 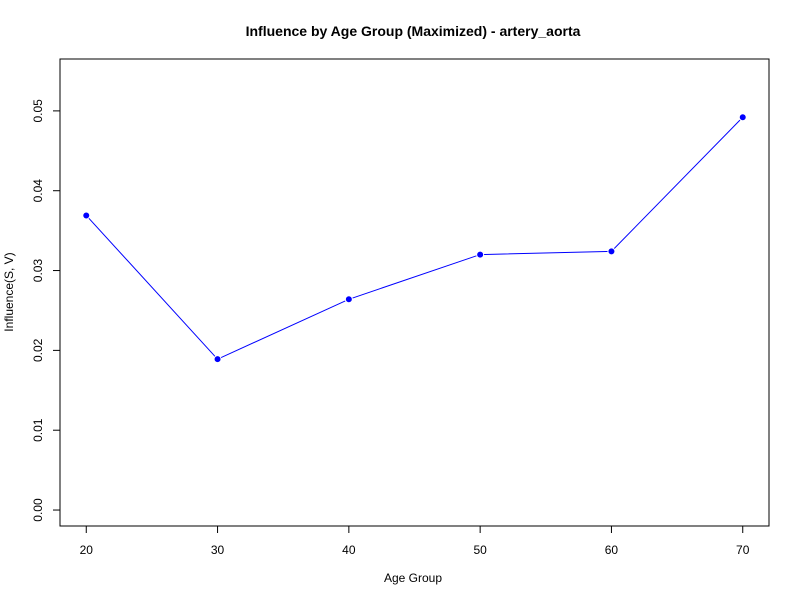 I want to click on x-tick-label: 60, so click(x=612, y=550).